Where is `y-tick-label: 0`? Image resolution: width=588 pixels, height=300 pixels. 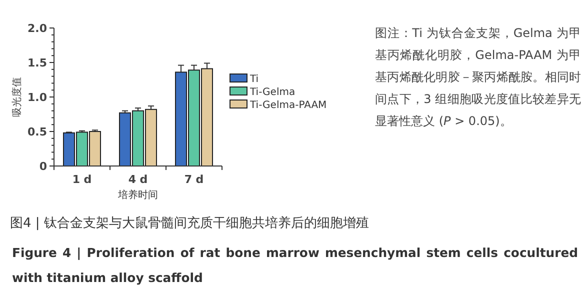 y-tick-label: 0 is located at coordinates (43, 166).